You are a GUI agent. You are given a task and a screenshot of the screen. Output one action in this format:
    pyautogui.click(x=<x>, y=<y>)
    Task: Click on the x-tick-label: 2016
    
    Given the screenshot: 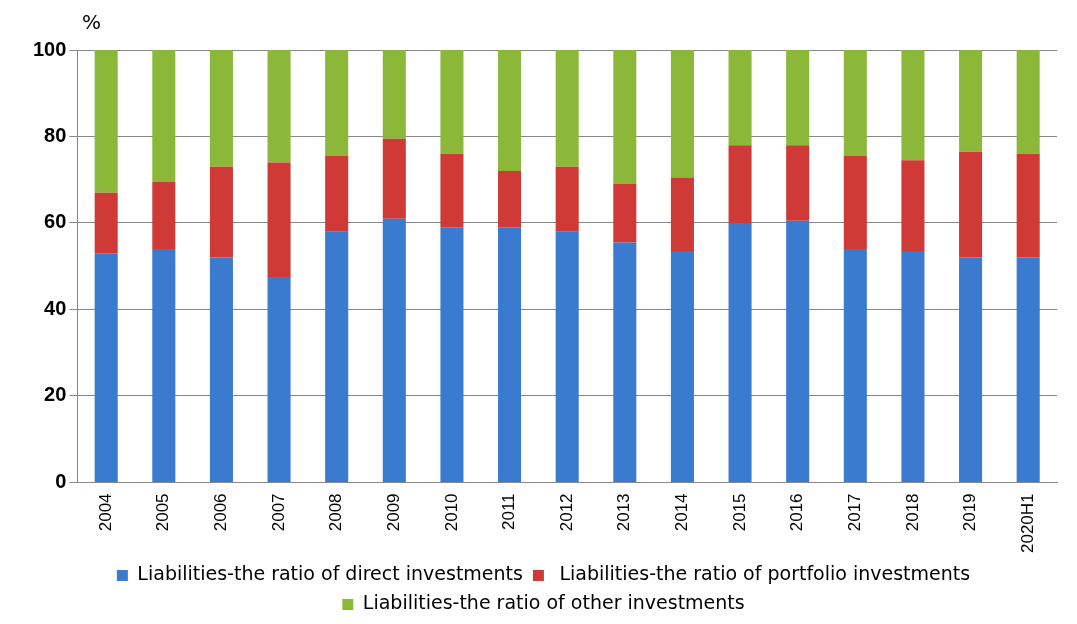 What is the action you would take?
    pyautogui.click(x=797, y=512)
    